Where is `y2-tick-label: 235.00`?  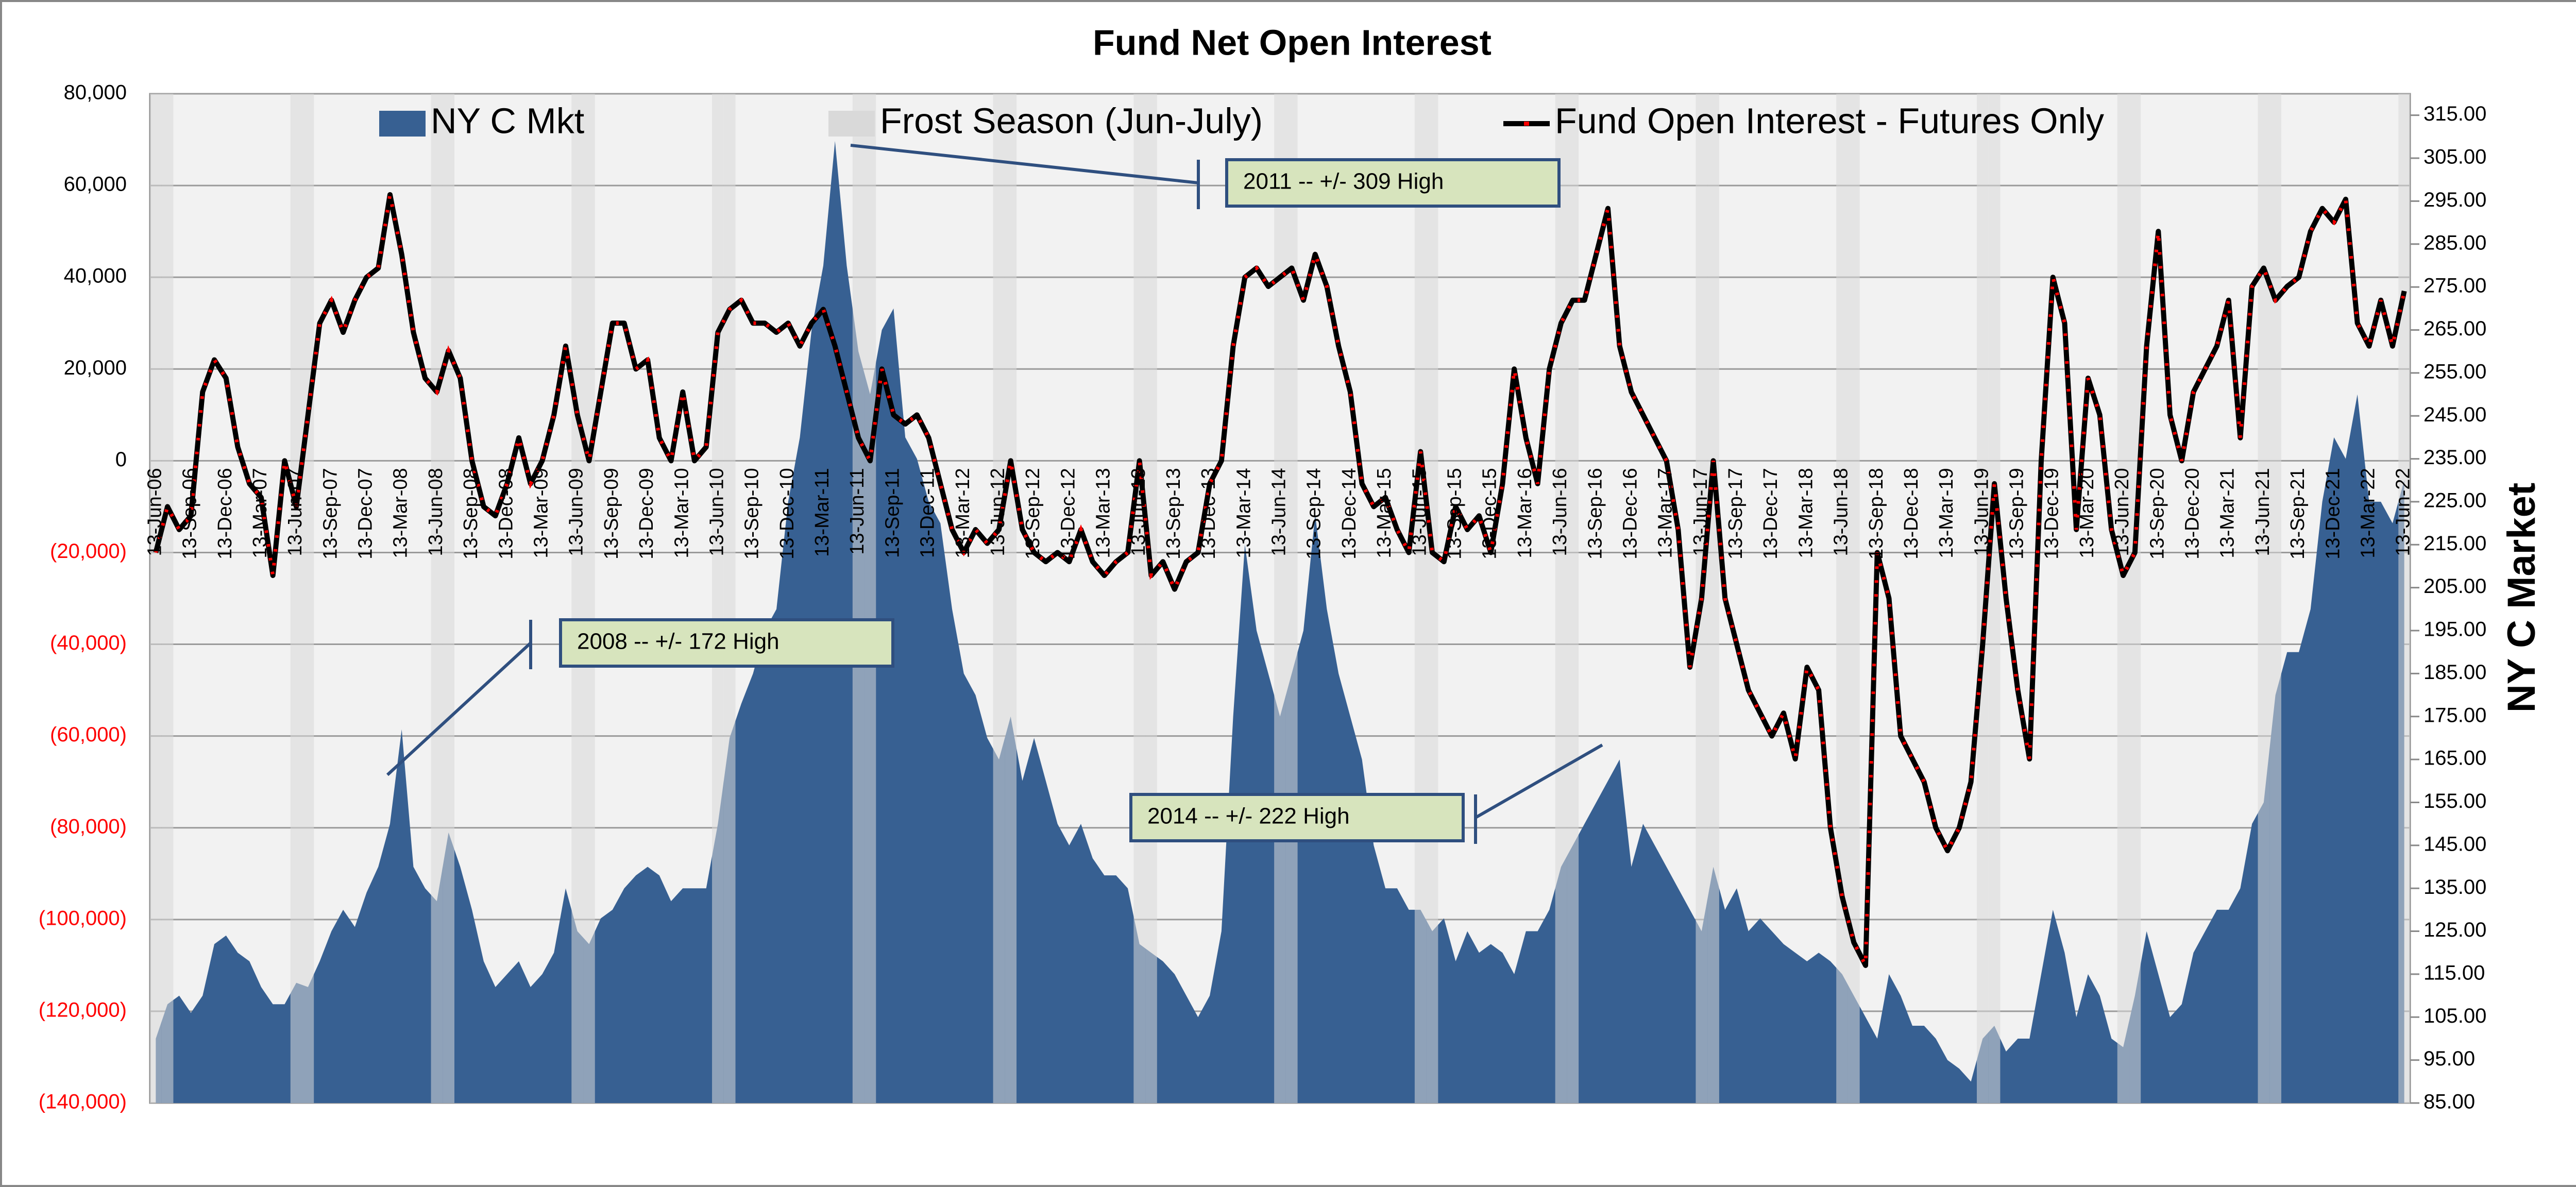 y2-tick-label: 235.00 is located at coordinates (2455, 457).